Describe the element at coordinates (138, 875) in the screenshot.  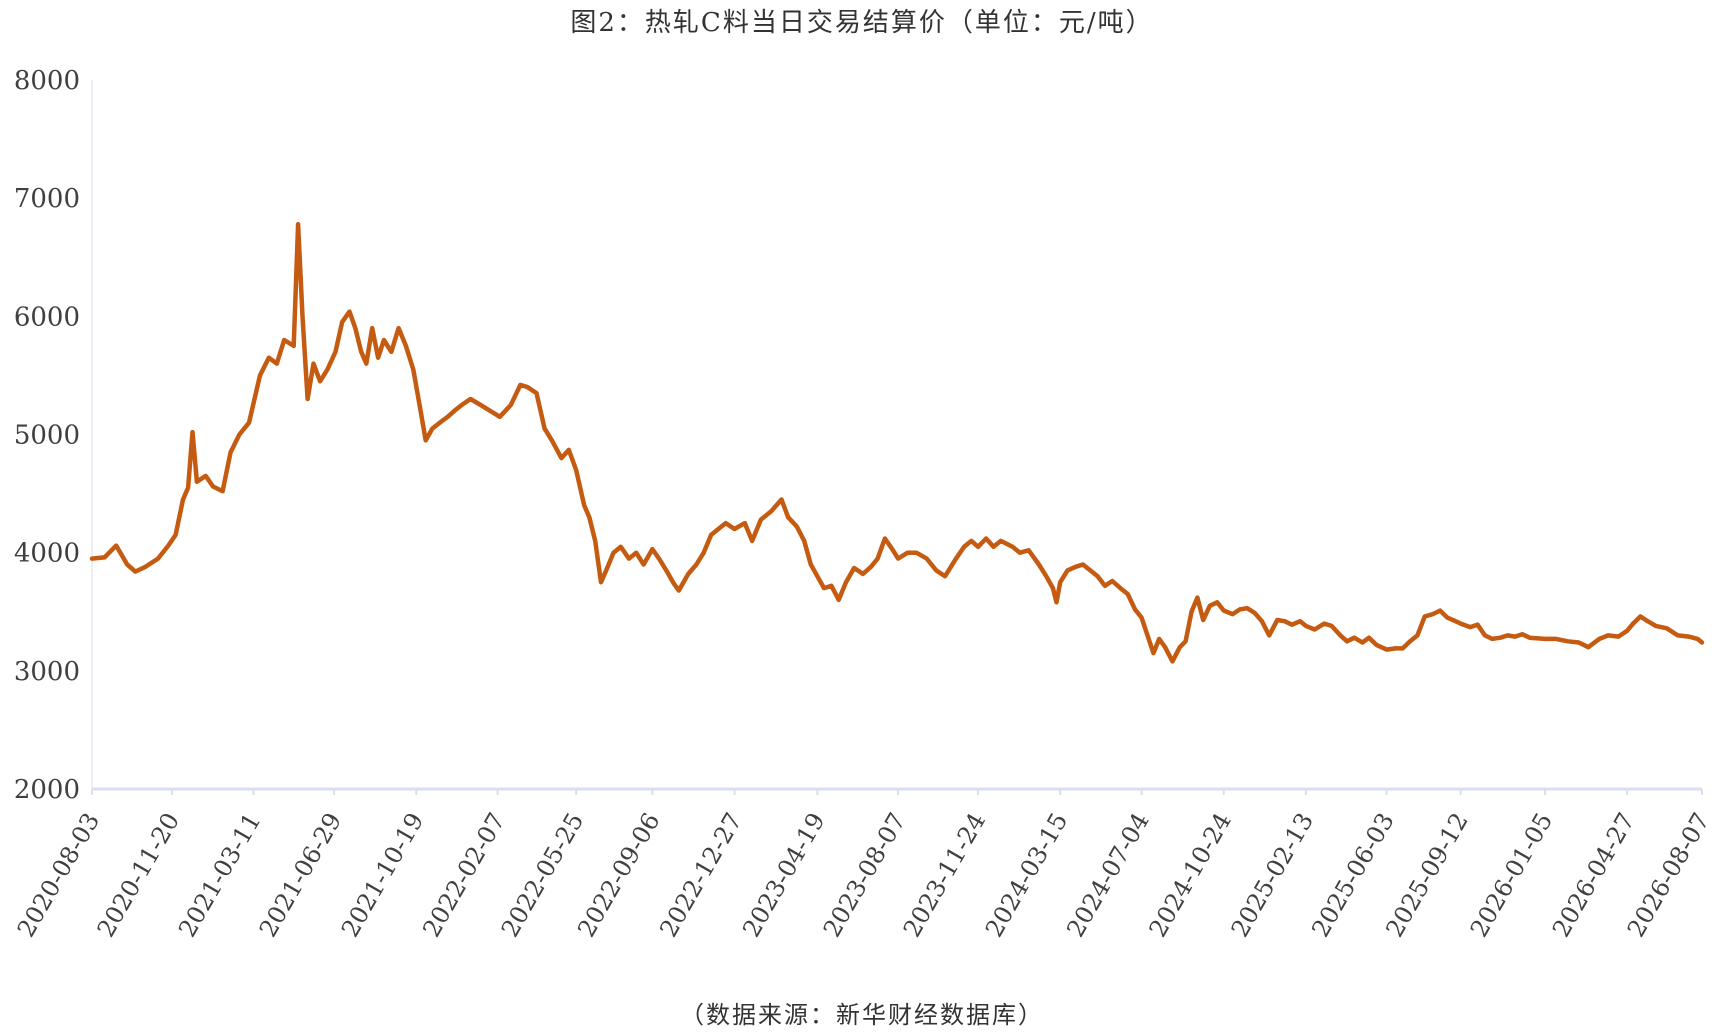
I see `x-tick-label: 2020-11-20` at that location.